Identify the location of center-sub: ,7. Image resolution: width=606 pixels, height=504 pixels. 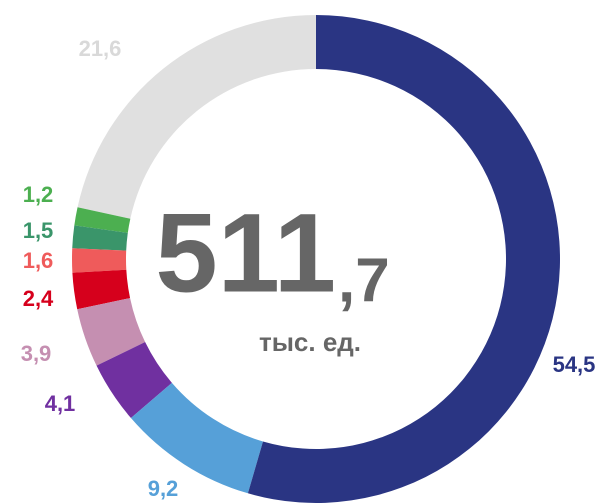
(364, 280).